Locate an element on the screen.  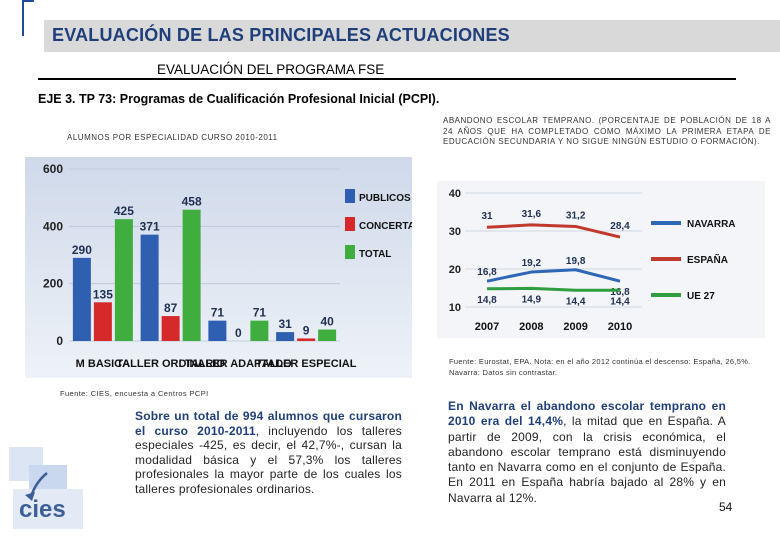
cies-logo: cies is located at coordinates (46, 488).